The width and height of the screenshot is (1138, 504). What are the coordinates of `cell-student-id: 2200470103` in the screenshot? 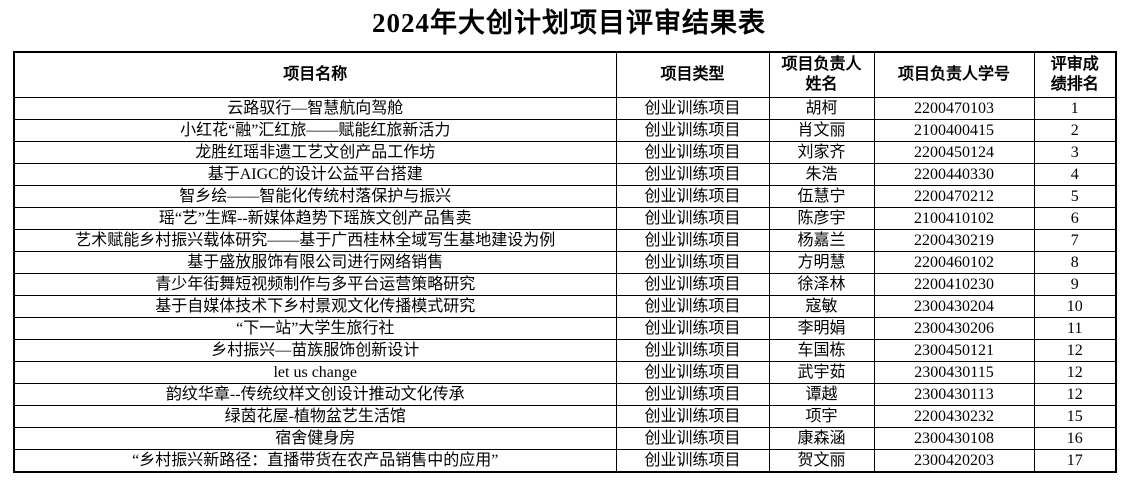 It's located at (954, 108).